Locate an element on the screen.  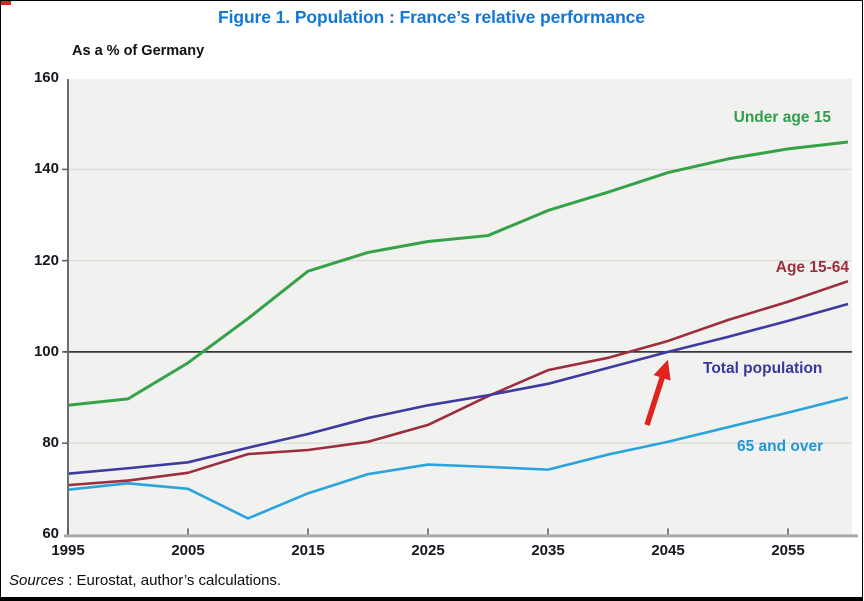
corner-mark is located at coordinates (6, 3).